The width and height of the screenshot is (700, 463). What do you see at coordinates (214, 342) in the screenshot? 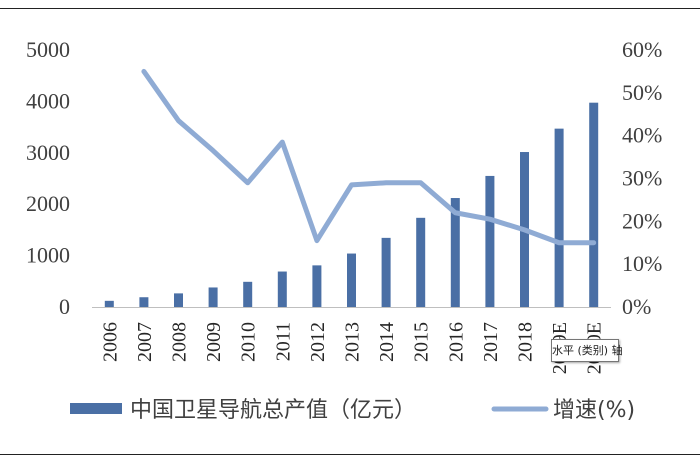
I see `x-tick-label: 2009` at bounding box center [214, 342].